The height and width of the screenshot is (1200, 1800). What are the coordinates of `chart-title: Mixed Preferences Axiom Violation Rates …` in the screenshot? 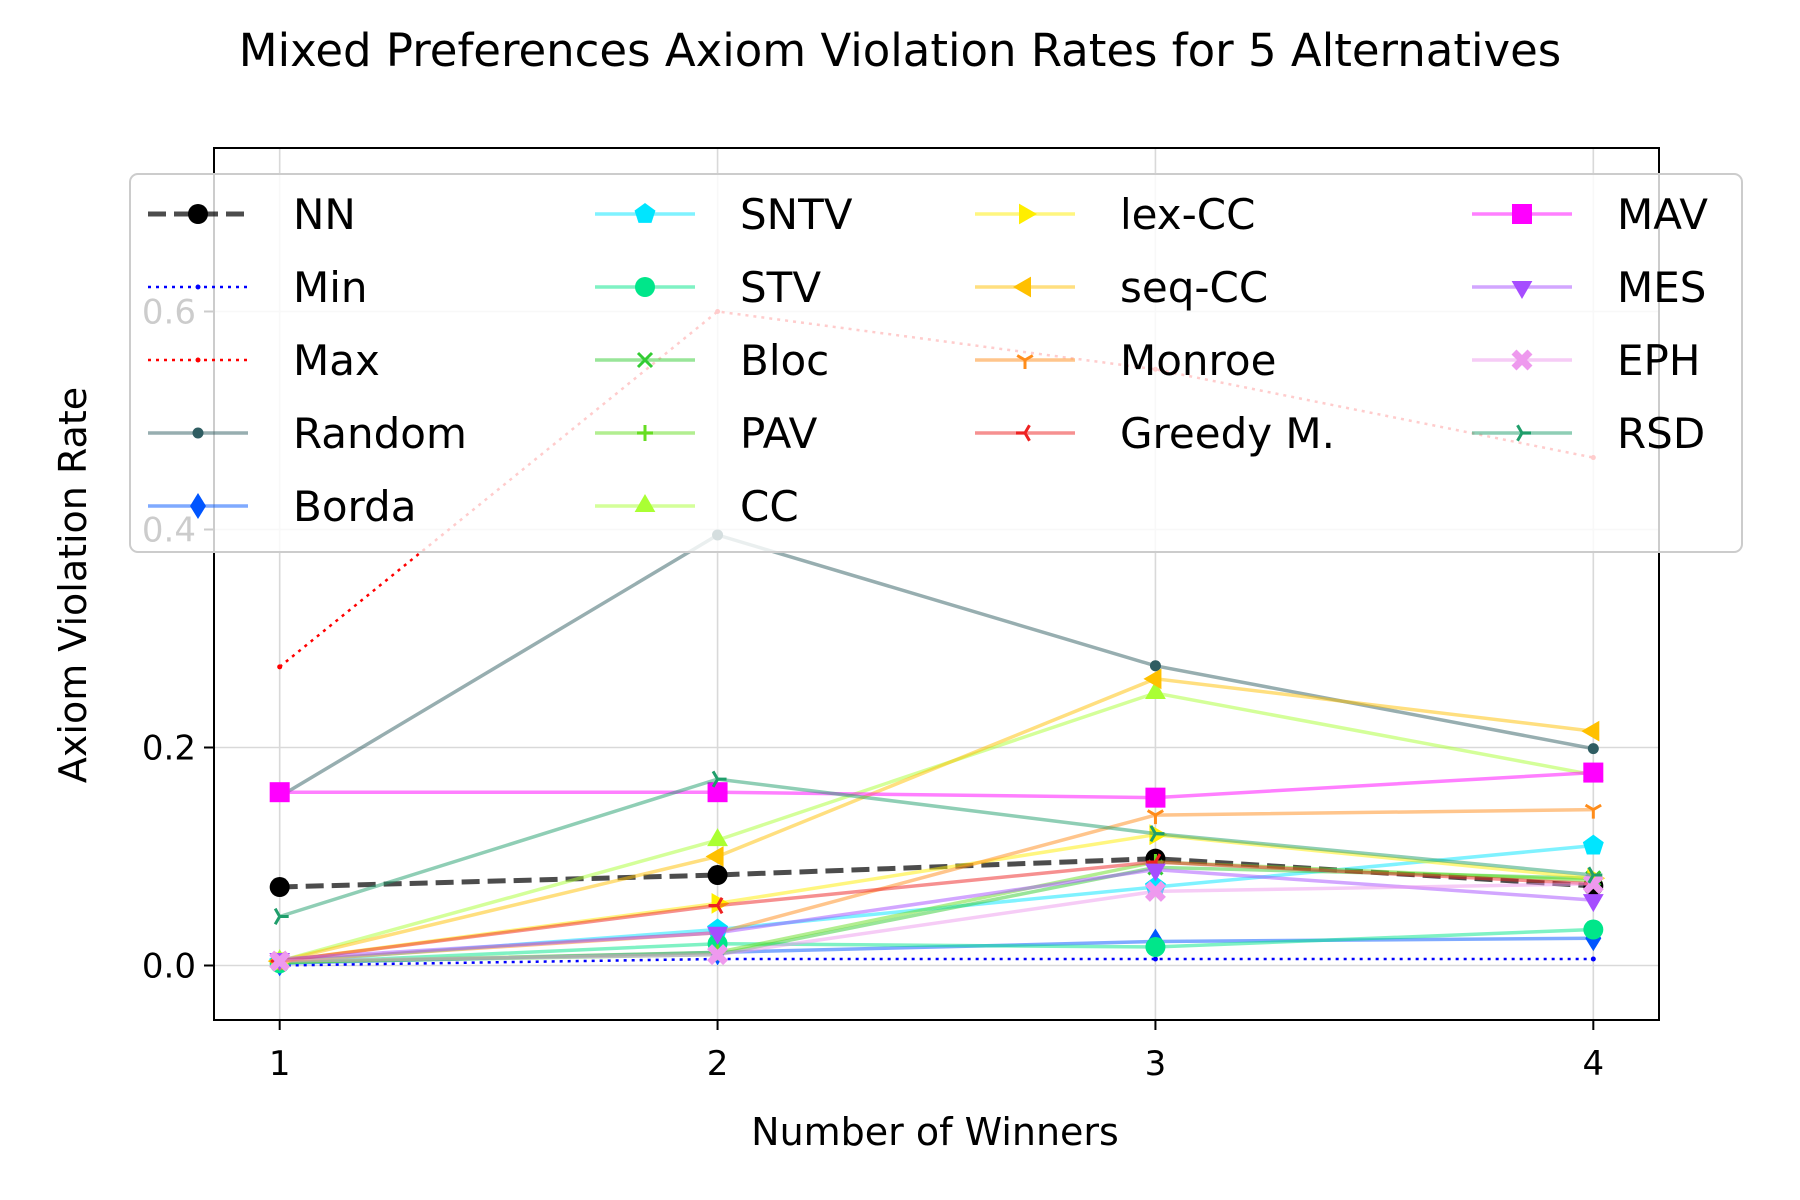 It's located at (900, 50).